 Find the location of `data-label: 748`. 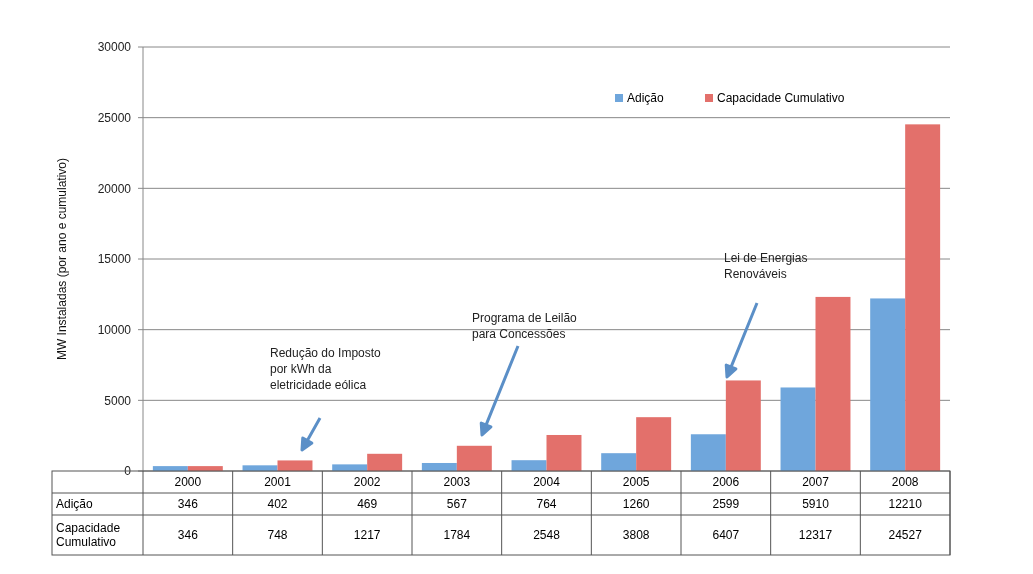

data-label: 748 is located at coordinates (277, 535).